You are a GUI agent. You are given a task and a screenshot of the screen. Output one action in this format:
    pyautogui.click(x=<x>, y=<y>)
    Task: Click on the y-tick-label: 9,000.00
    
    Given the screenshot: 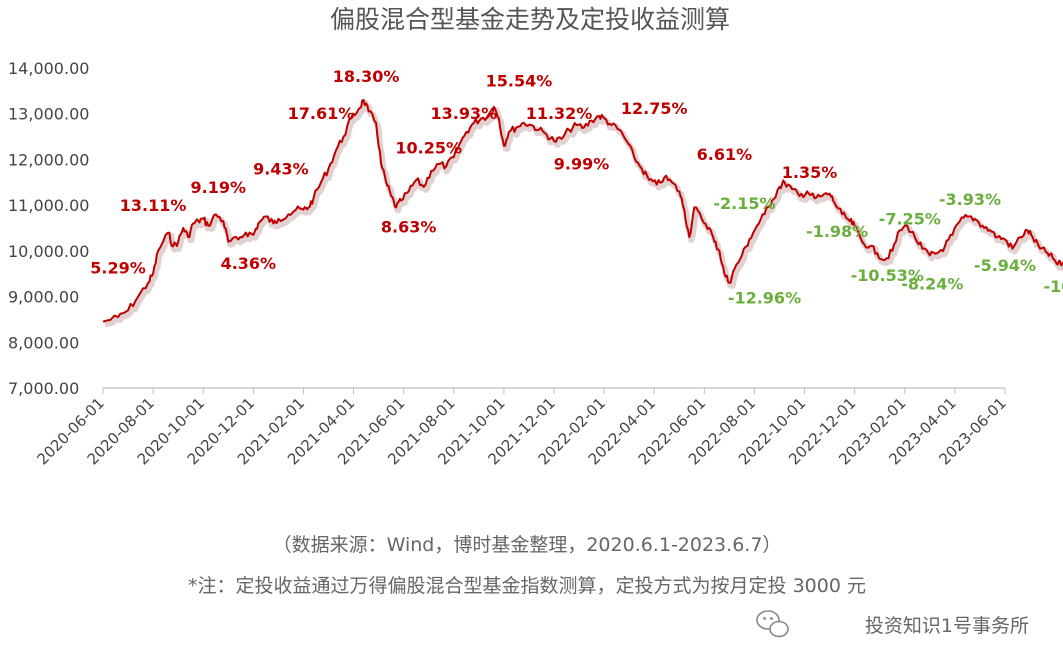 What is the action you would take?
    pyautogui.click(x=43, y=297)
    